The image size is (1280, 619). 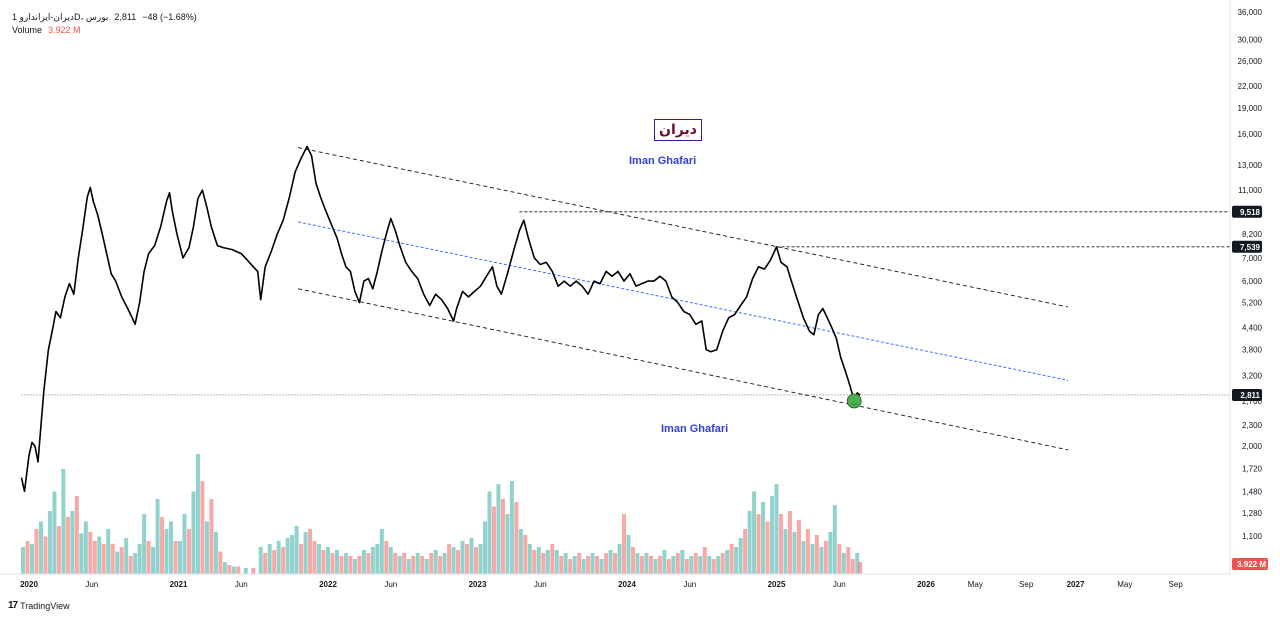 I want to click on brand-name: TradingView, so click(x=45, y=605).